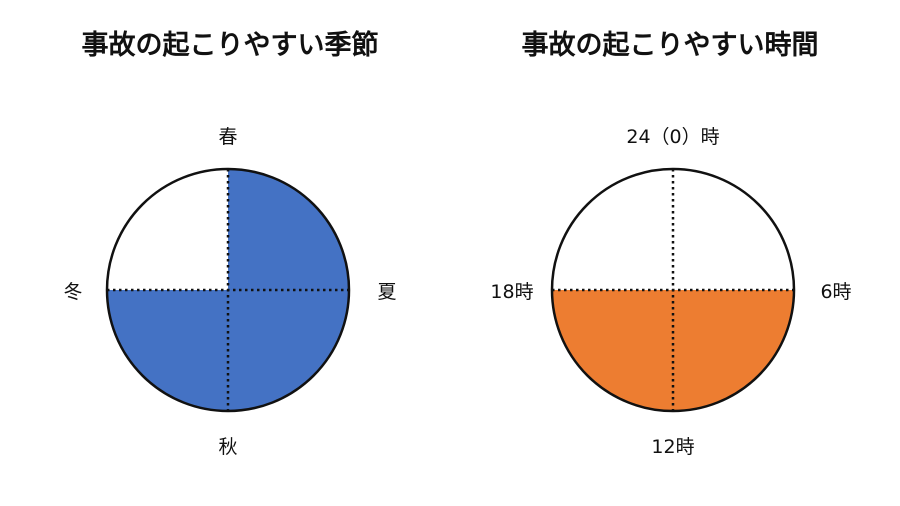 Image resolution: width=900 pixels, height=506 pixels. I want to click on time-wheel, so click(673, 290).